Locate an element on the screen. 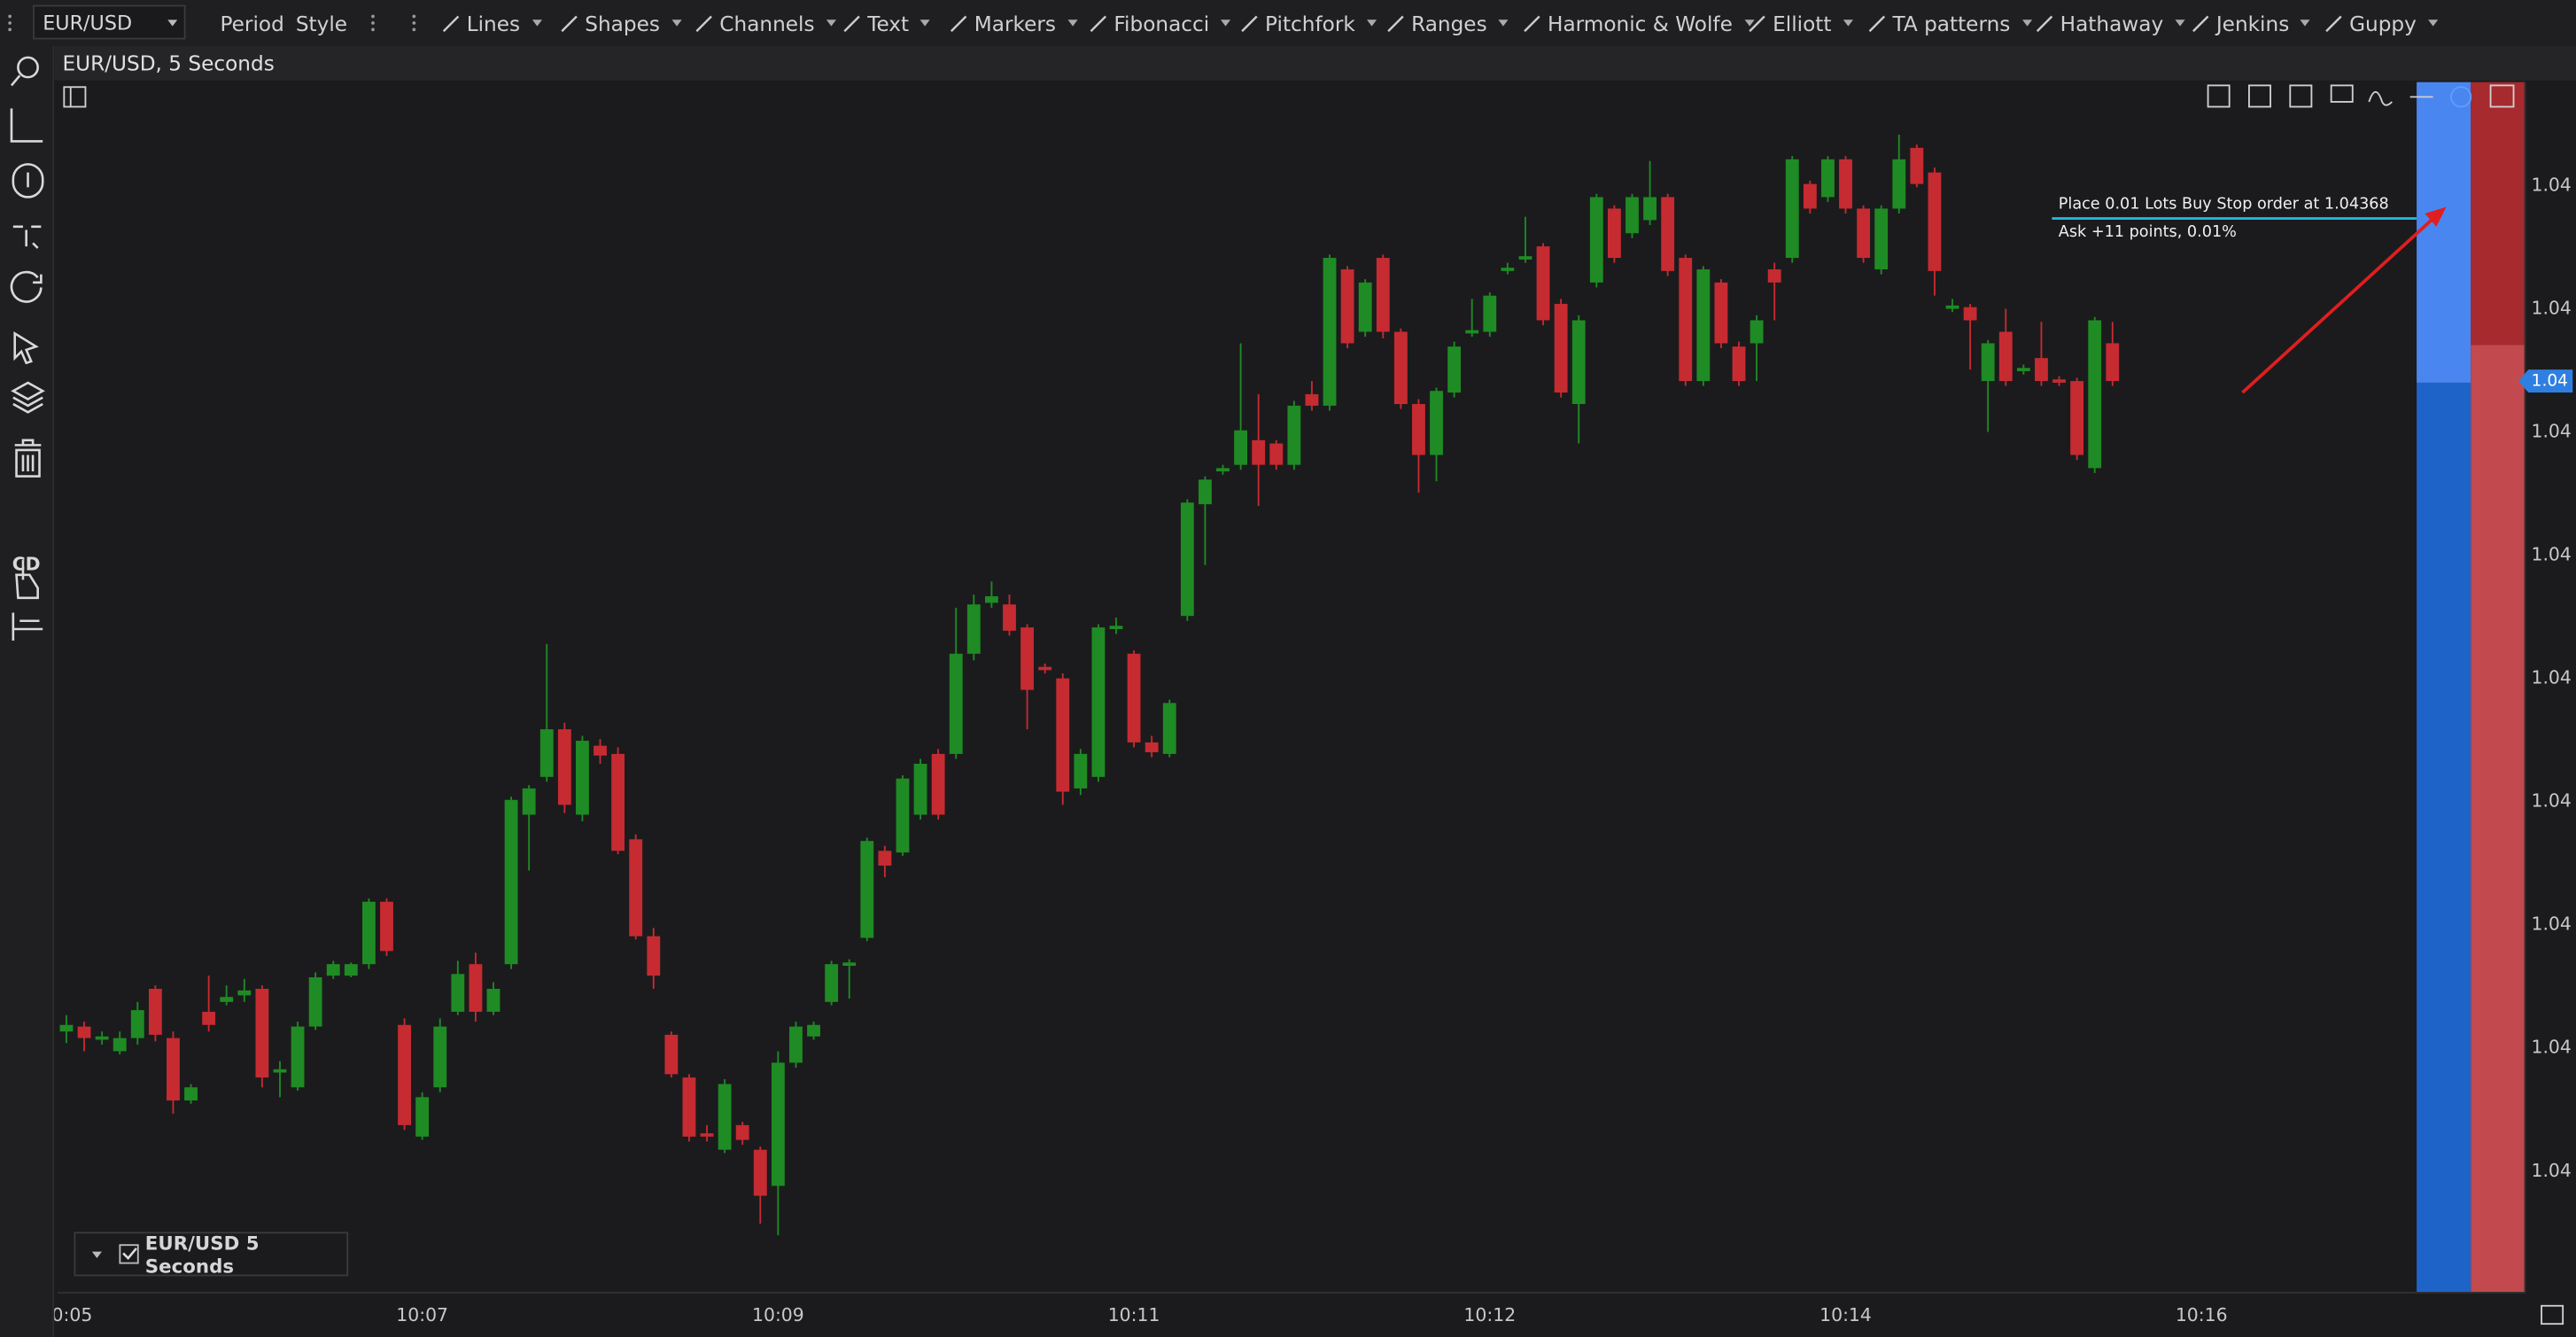  layout-icon is located at coordinates (2552, 1314).